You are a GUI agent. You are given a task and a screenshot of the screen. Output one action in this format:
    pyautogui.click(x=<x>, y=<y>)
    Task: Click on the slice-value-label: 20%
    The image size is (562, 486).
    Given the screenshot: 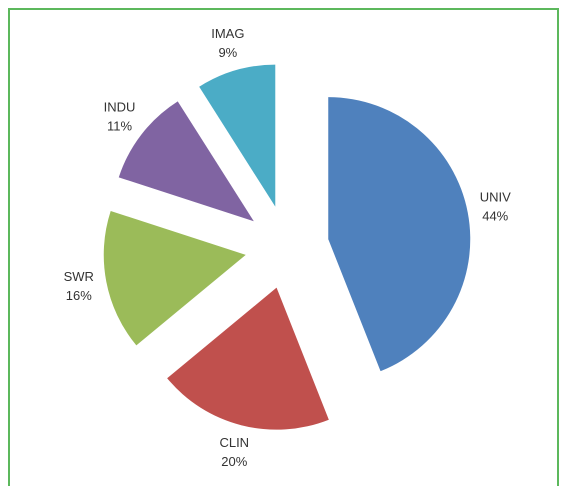 What is the action you would take?
    pyautogui.click(x=234, y=461)
    